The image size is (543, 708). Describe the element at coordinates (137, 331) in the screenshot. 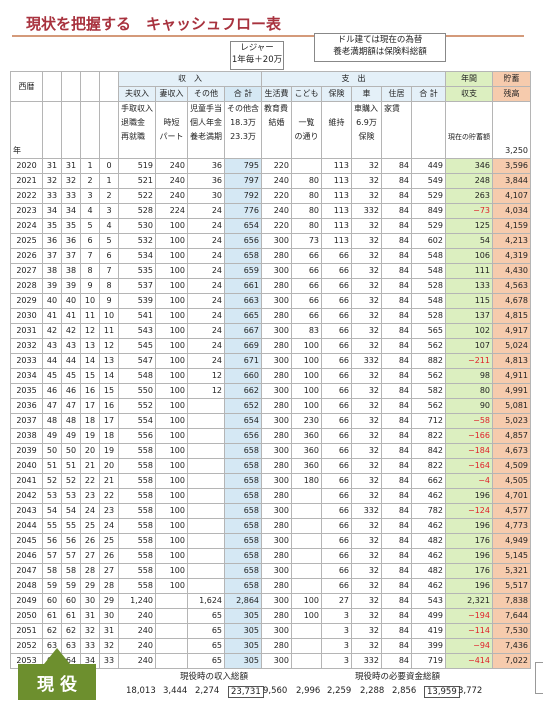

I see `table-cell: 543` at that location.